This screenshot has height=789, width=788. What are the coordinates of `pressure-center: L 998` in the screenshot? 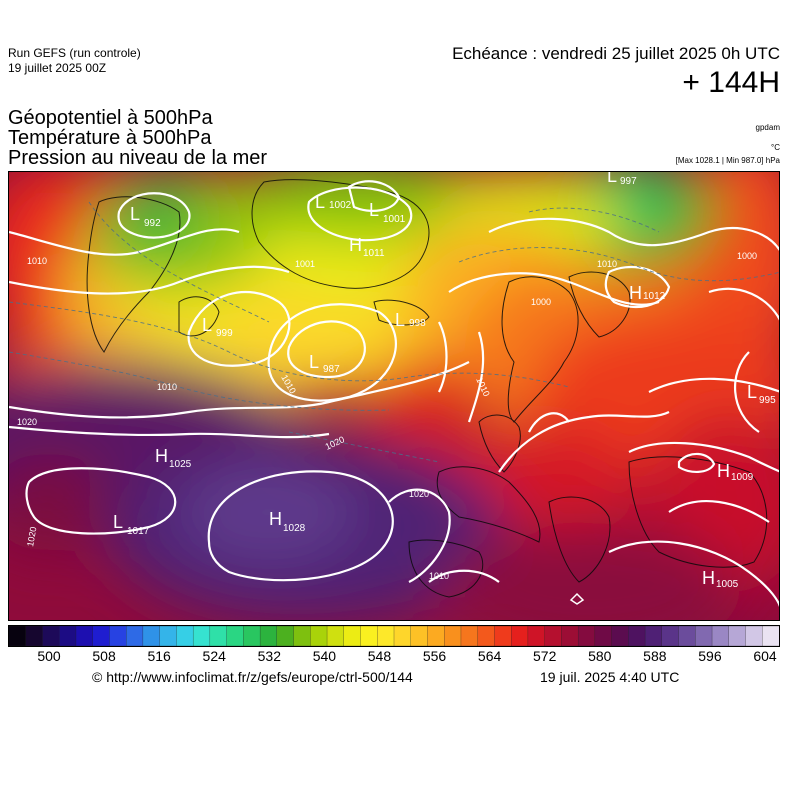 It's located at (410, 320).